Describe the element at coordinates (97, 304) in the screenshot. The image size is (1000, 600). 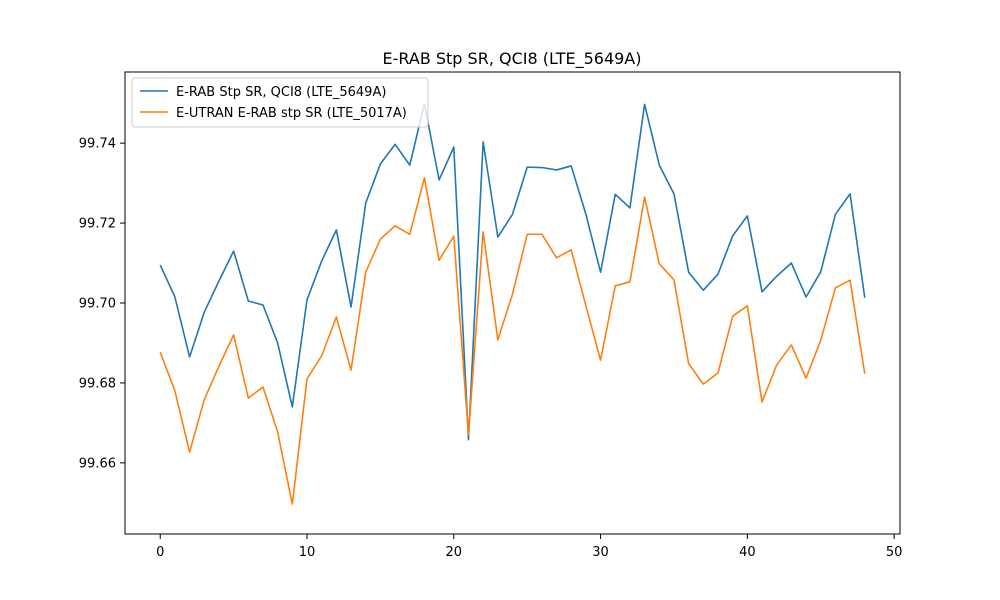
I see `y-tick-label: 99.70` at that location.